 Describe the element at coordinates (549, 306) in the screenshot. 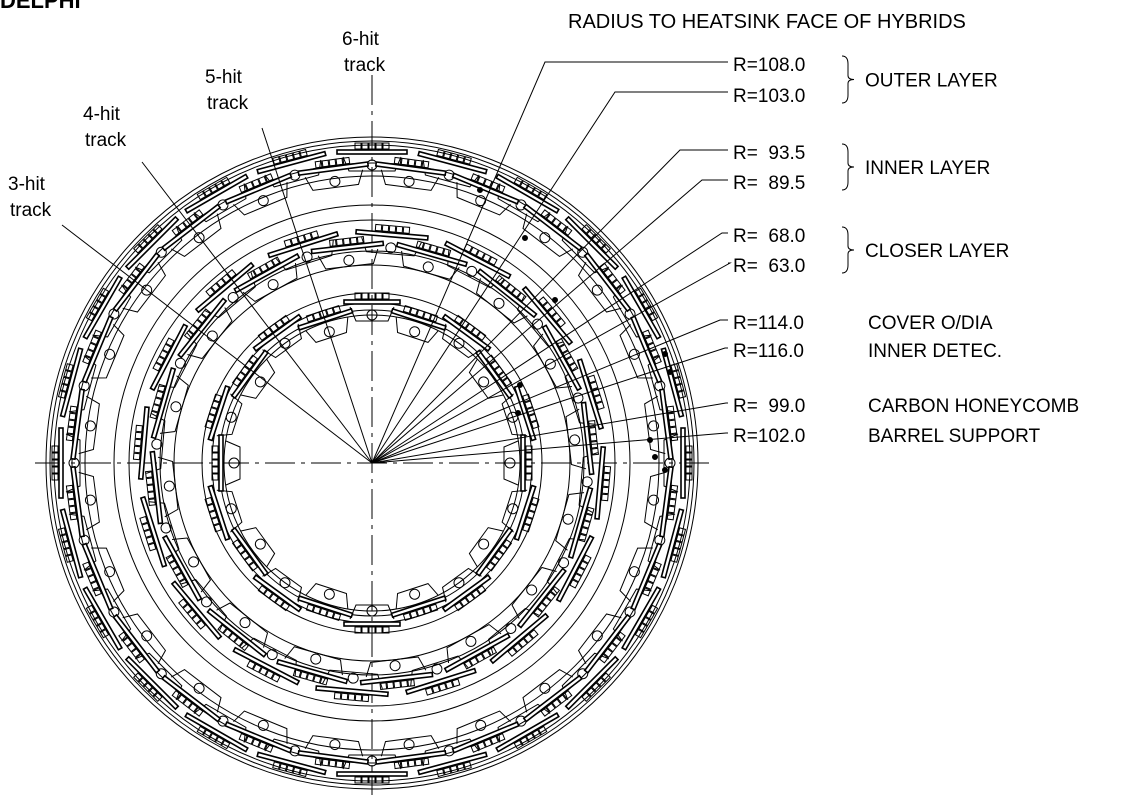

I see `leader-line` at that location.